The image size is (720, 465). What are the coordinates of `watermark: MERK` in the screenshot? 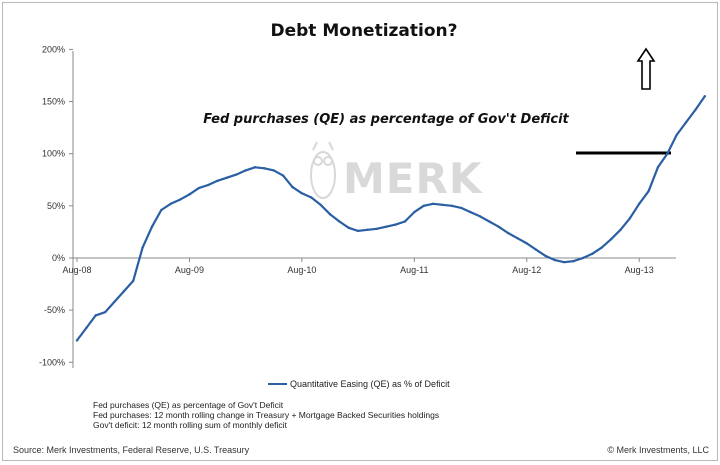 It's located at (396, 172).